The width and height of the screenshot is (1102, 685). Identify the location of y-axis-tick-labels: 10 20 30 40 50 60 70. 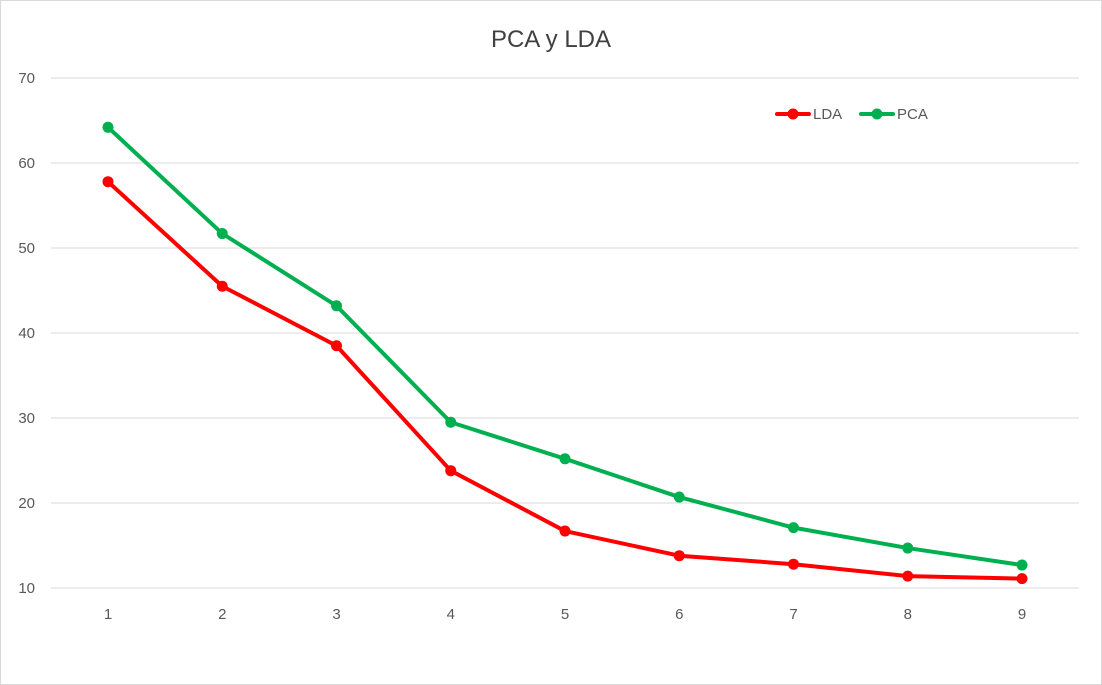
(26, 333).